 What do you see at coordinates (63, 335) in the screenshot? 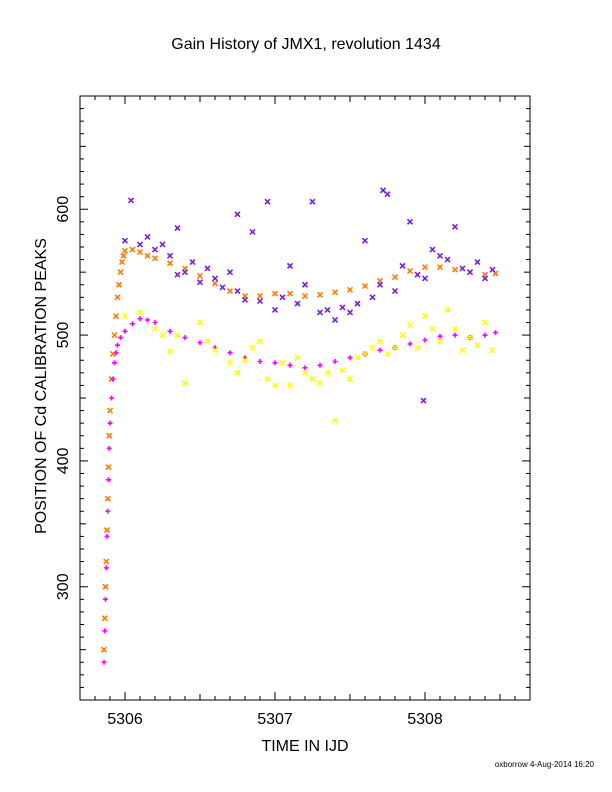
I see `y-tick-label: 500` at bounding box center [63, 335].